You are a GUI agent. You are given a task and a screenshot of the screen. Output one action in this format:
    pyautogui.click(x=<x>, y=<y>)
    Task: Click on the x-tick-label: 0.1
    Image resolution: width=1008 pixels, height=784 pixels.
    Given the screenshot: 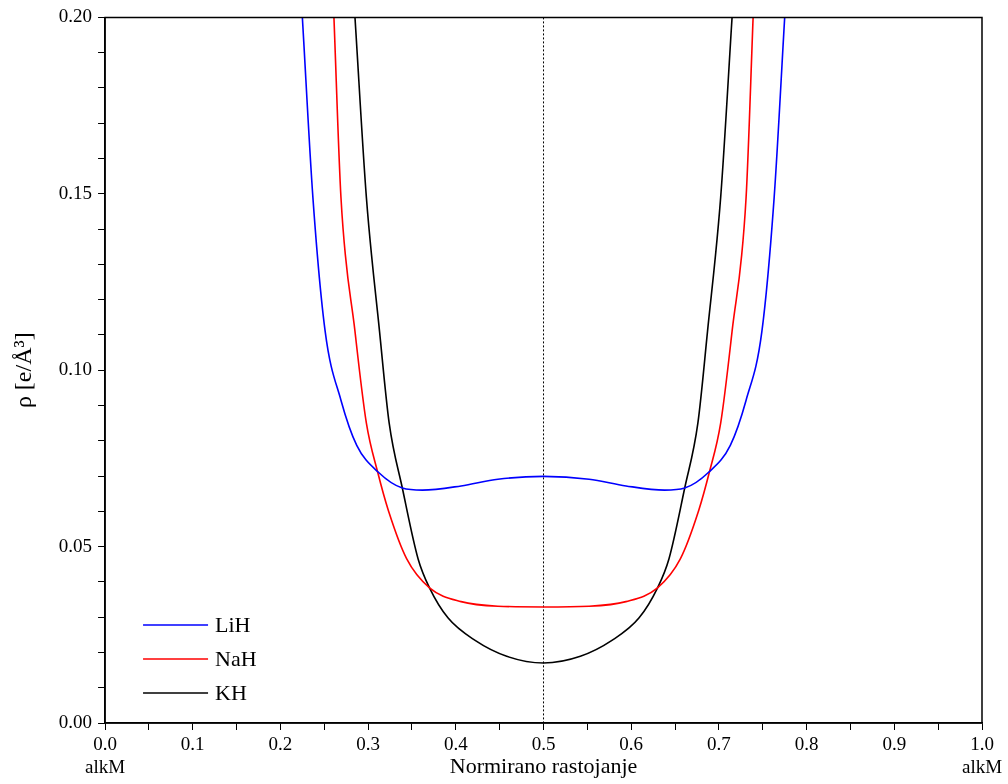 What is the action you would take?
    pyautogui.click(x=192, y=744)
    